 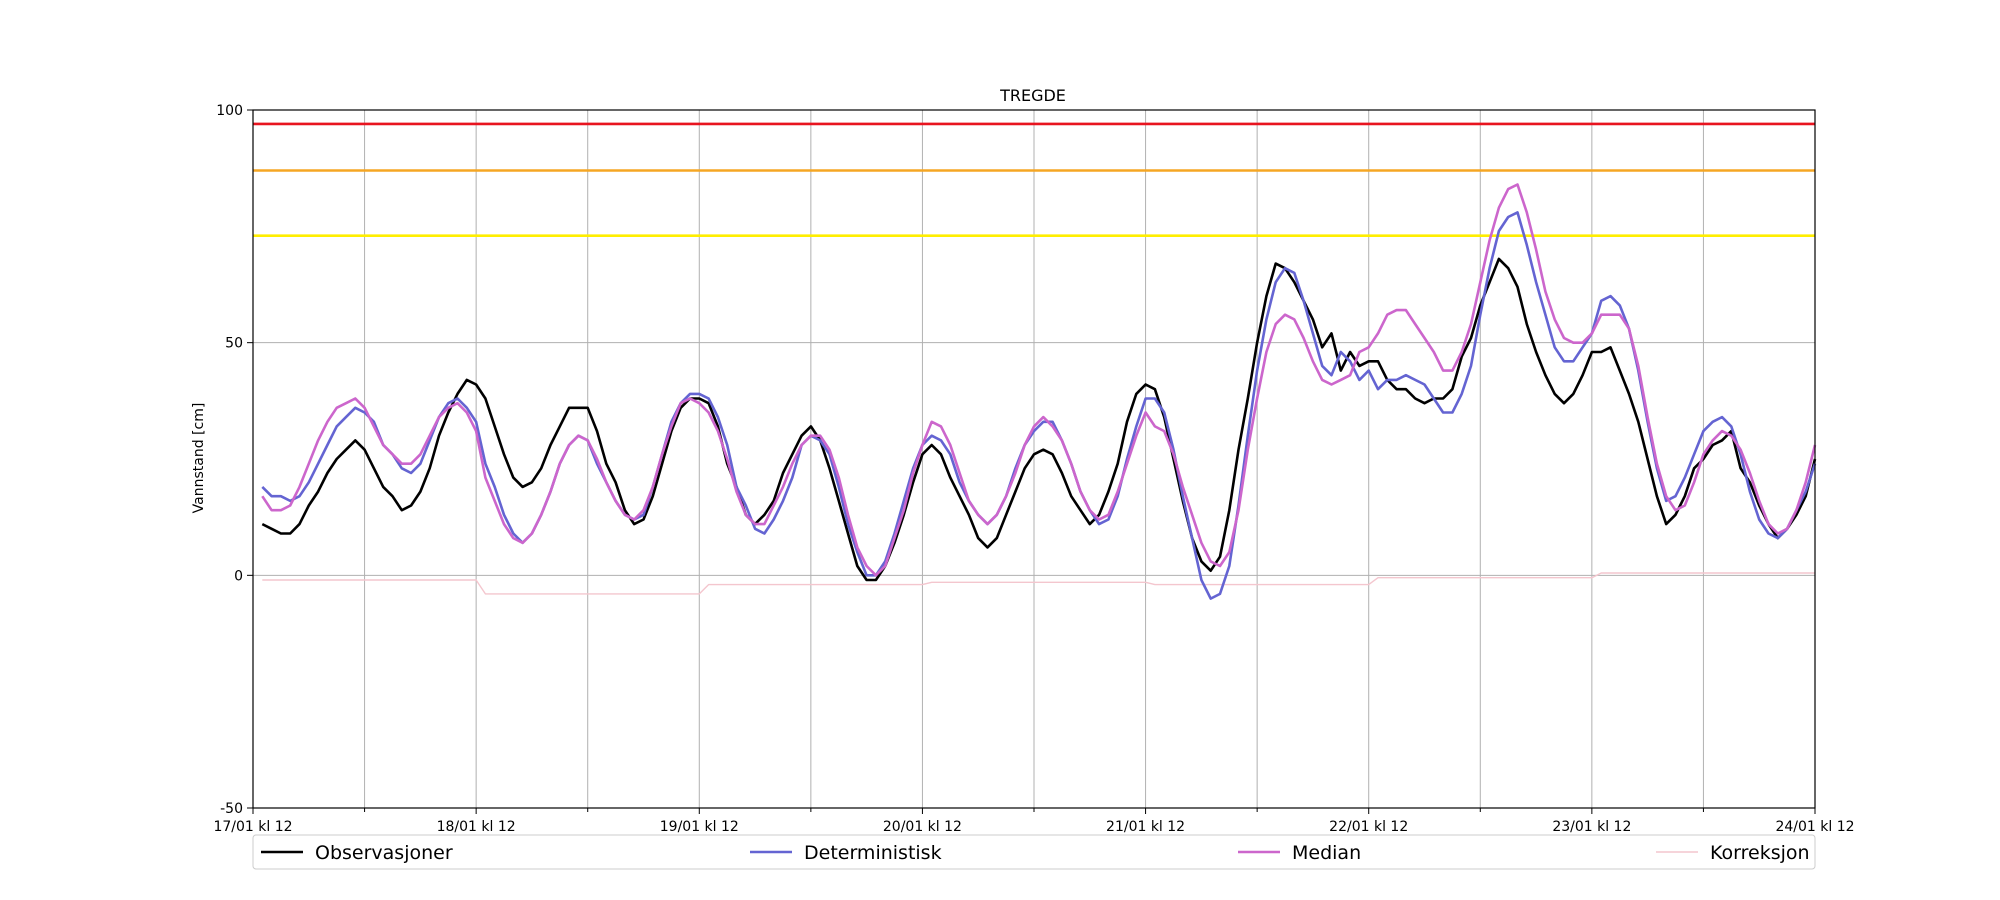 What do you see at coordinates (234, 344) in the screenshot?
I see `y-tick-label: 50` at bounding box center [234, 344].